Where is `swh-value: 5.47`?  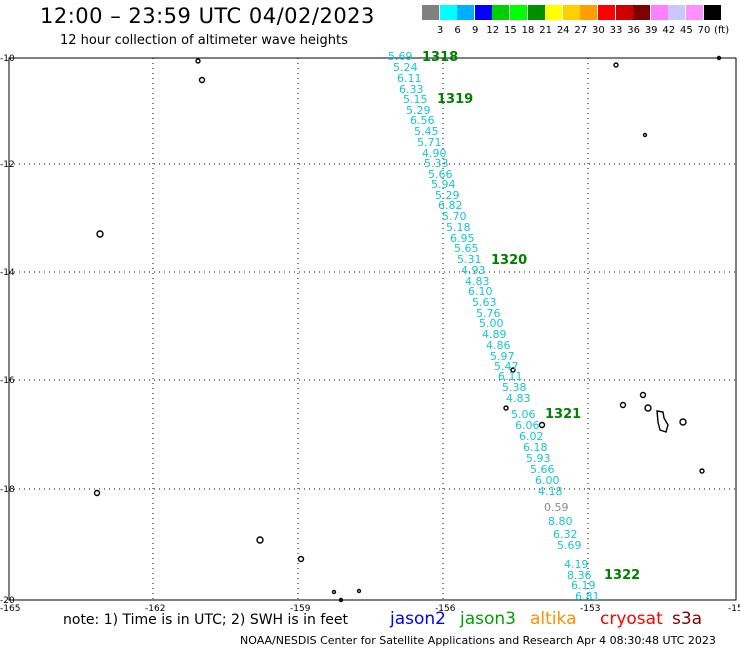
swh-value: 5.47 is located at coordinates (506, 366).